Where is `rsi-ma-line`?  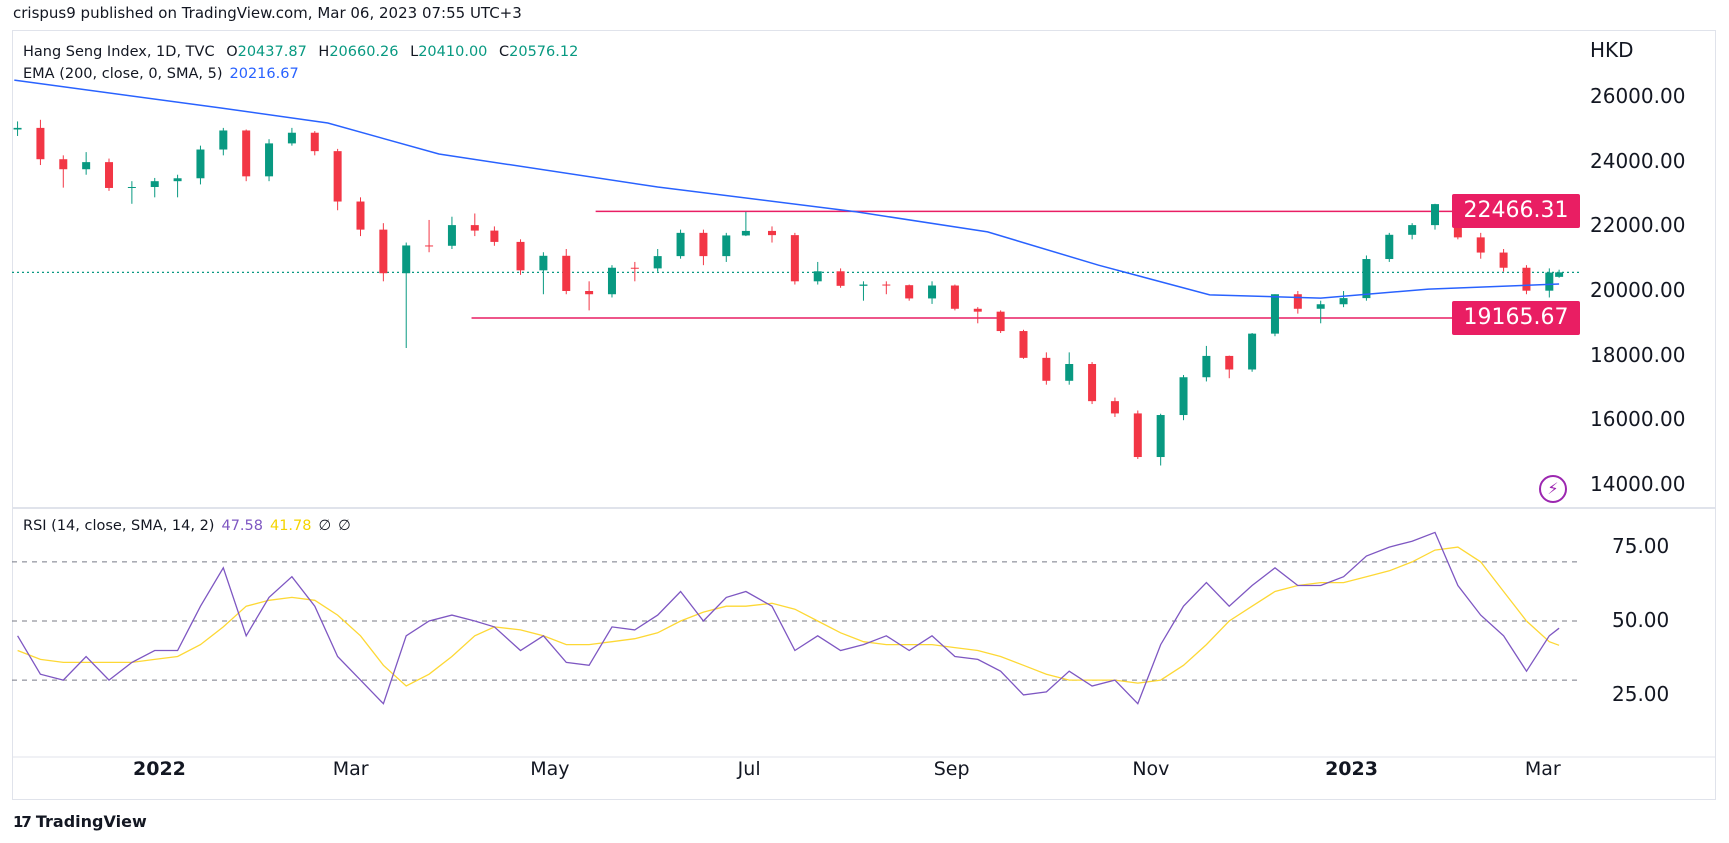
rsi-ma-line is located at coordinates (788, 616).